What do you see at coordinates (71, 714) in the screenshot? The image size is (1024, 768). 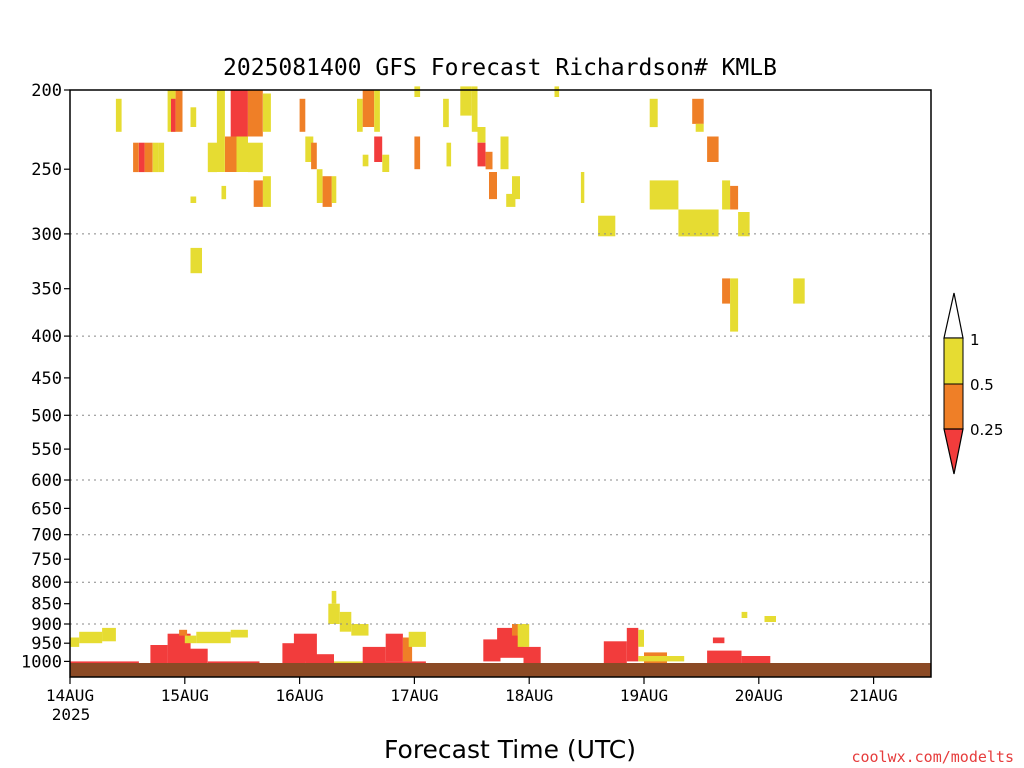 I see `x-axis-year: 2025` at bounding box center [71, 714].